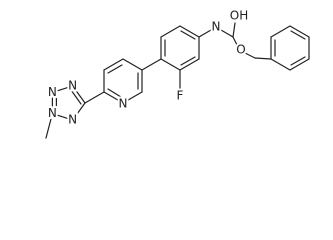 The height and width of the screenshot is (240, 333). Describe the element at coordinates (239, 16) in the screenshot. I see `atom-label: OH` at that location.